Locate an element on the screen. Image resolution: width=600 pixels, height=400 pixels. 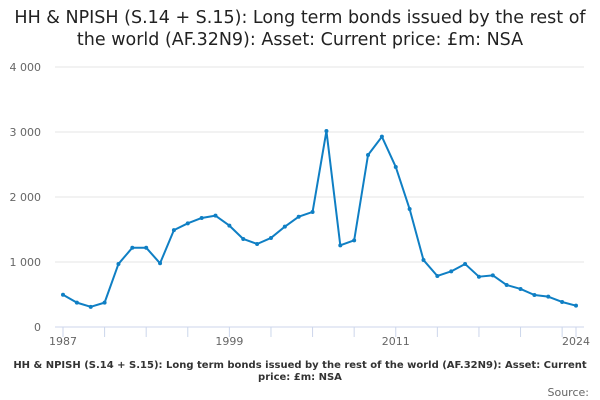
x-tick-label: 1987 is located at coordinates (63, 341).